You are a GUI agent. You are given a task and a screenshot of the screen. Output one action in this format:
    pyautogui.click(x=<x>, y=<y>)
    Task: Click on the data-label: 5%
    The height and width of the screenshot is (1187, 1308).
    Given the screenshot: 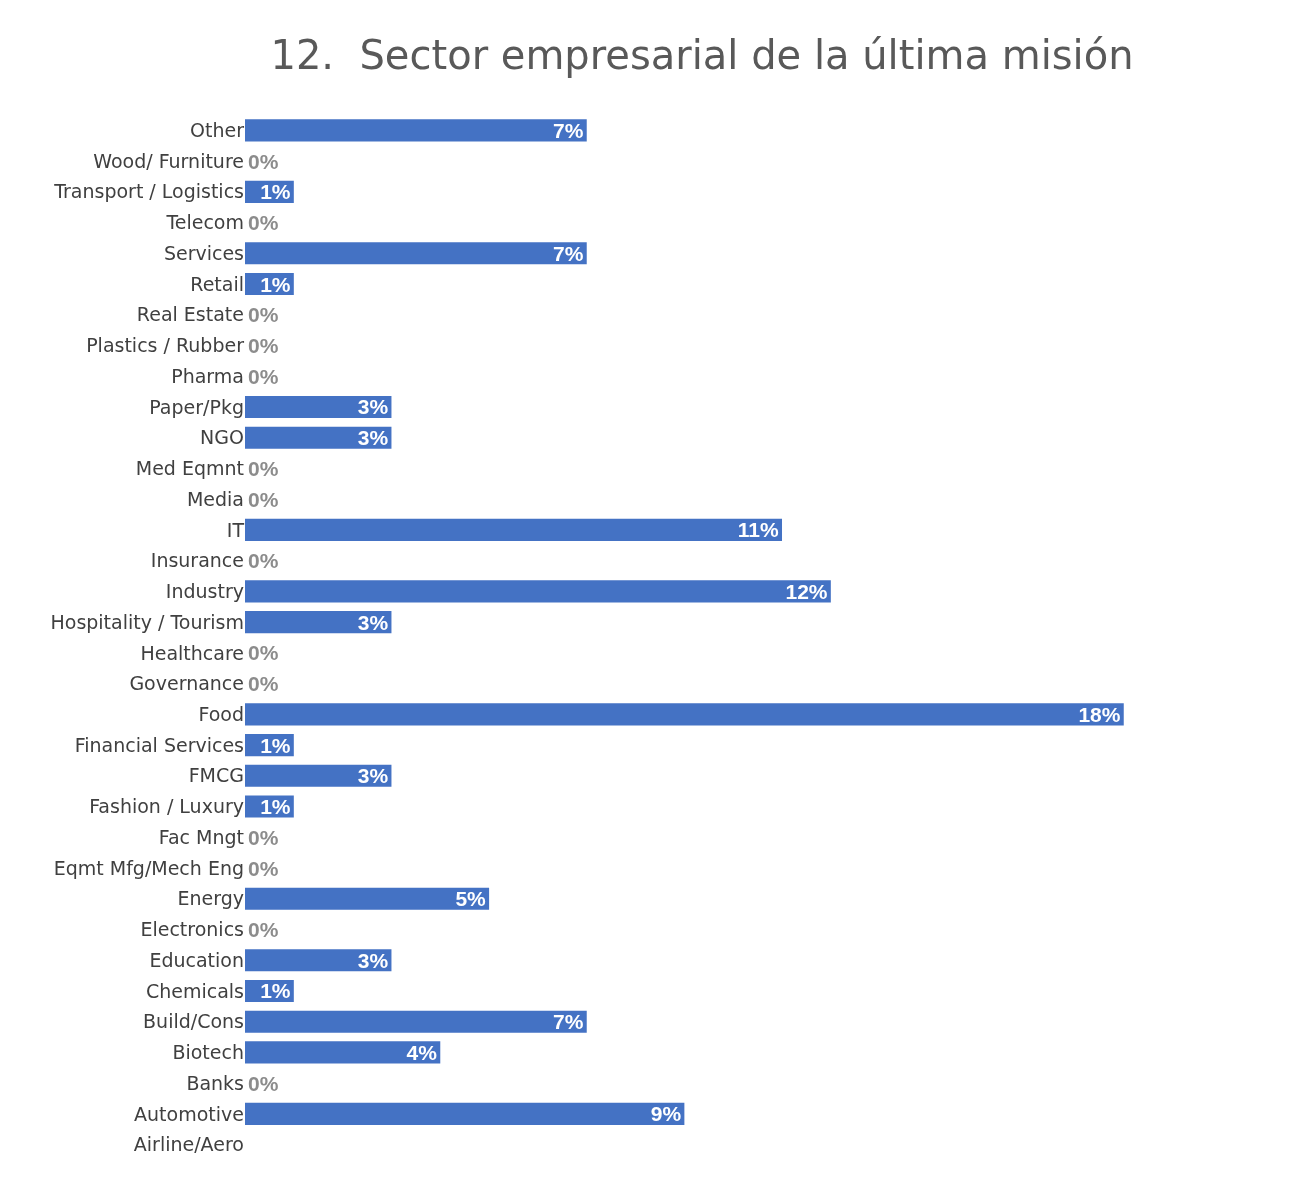 What is the action you would take?
    pyautogui.click(x=471, y=899)
    